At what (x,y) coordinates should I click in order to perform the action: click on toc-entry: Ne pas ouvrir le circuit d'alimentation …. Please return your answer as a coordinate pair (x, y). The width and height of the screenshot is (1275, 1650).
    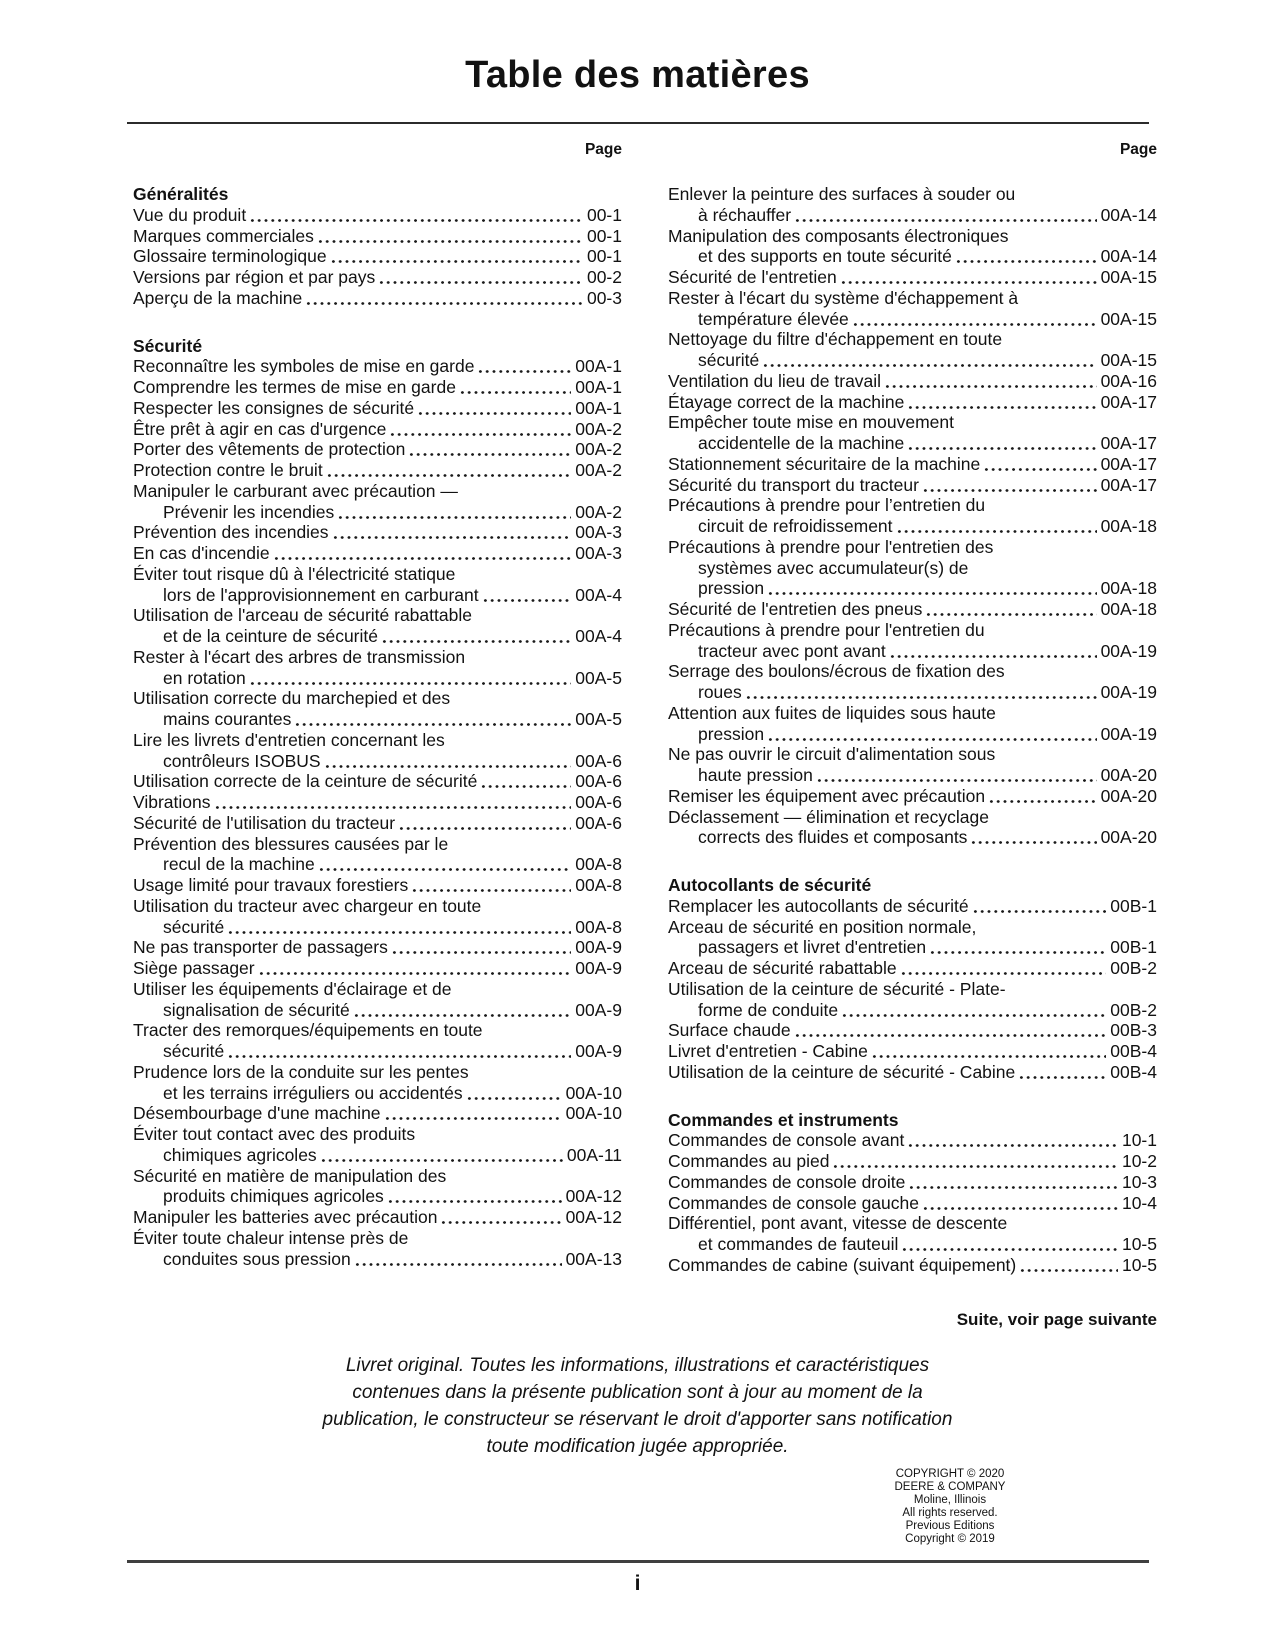
    Looking at the image, I should click on (912, 765).